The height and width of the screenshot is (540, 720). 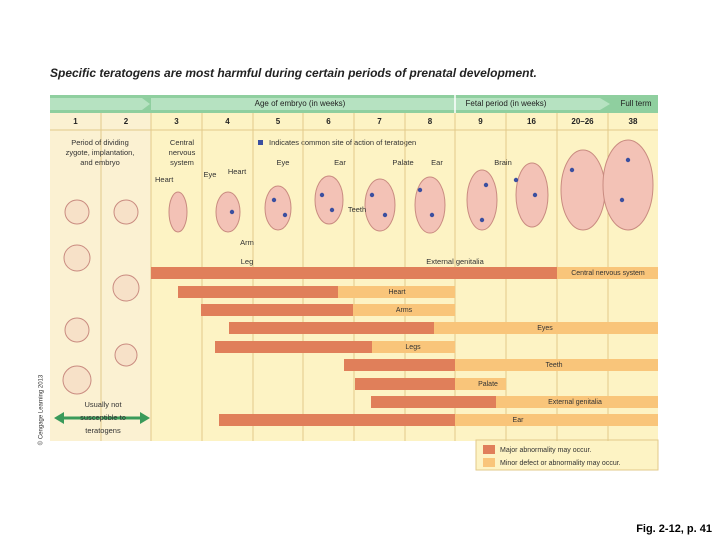 What do you see at coordinates (480, 121) in the screenshot?
I see `week-label: 9` at bounding box center [480, 121].